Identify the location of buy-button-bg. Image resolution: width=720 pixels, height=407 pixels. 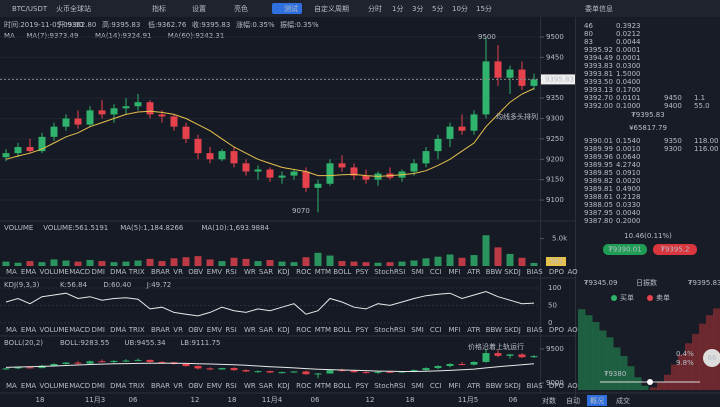
(625, 249).